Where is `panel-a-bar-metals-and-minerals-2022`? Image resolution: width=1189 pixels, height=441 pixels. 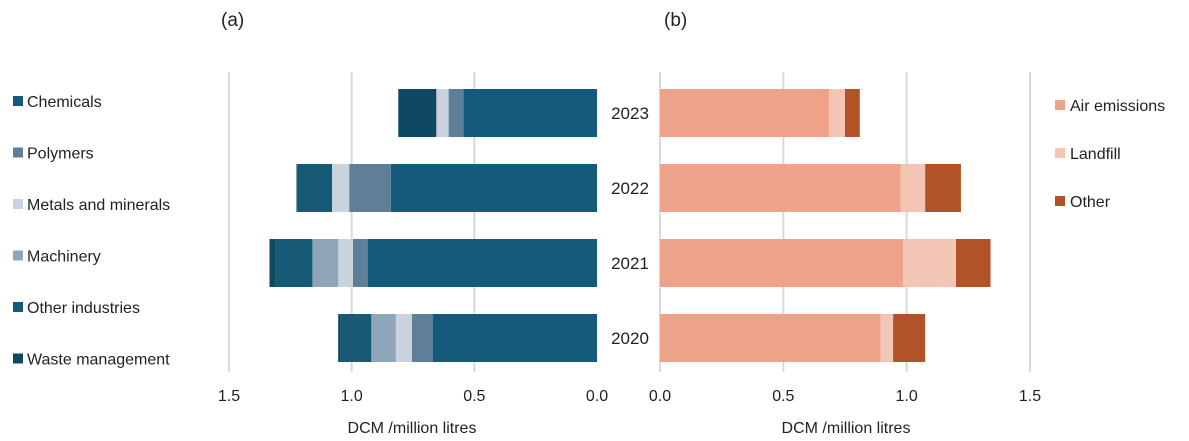
panel-a-bar-metals-and-minerals-2022 is located at coordinates (341, 188).